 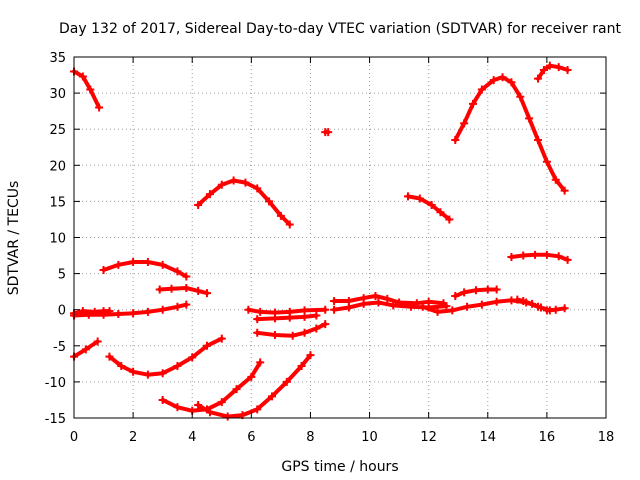 I want to click on x-tick-label: 8, so click(x=310, y=437).